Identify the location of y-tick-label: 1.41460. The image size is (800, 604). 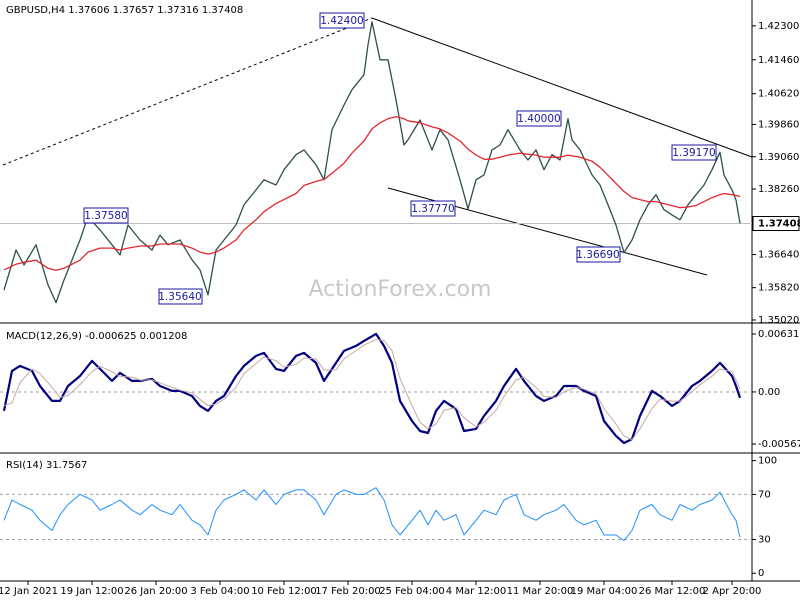
(778, 60).